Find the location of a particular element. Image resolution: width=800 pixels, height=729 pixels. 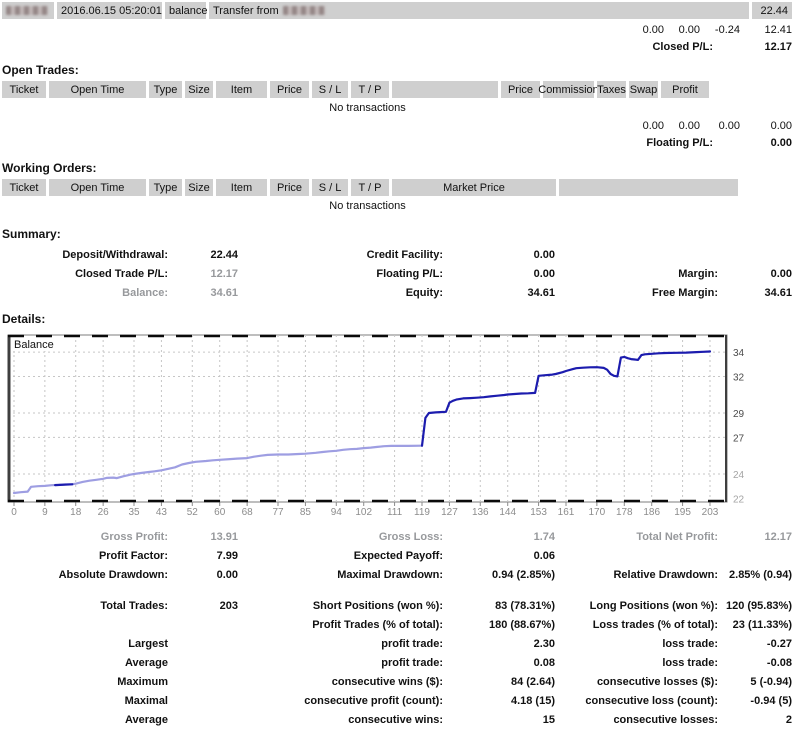

summary-label: Margin: is located at coordinates (698, 273).